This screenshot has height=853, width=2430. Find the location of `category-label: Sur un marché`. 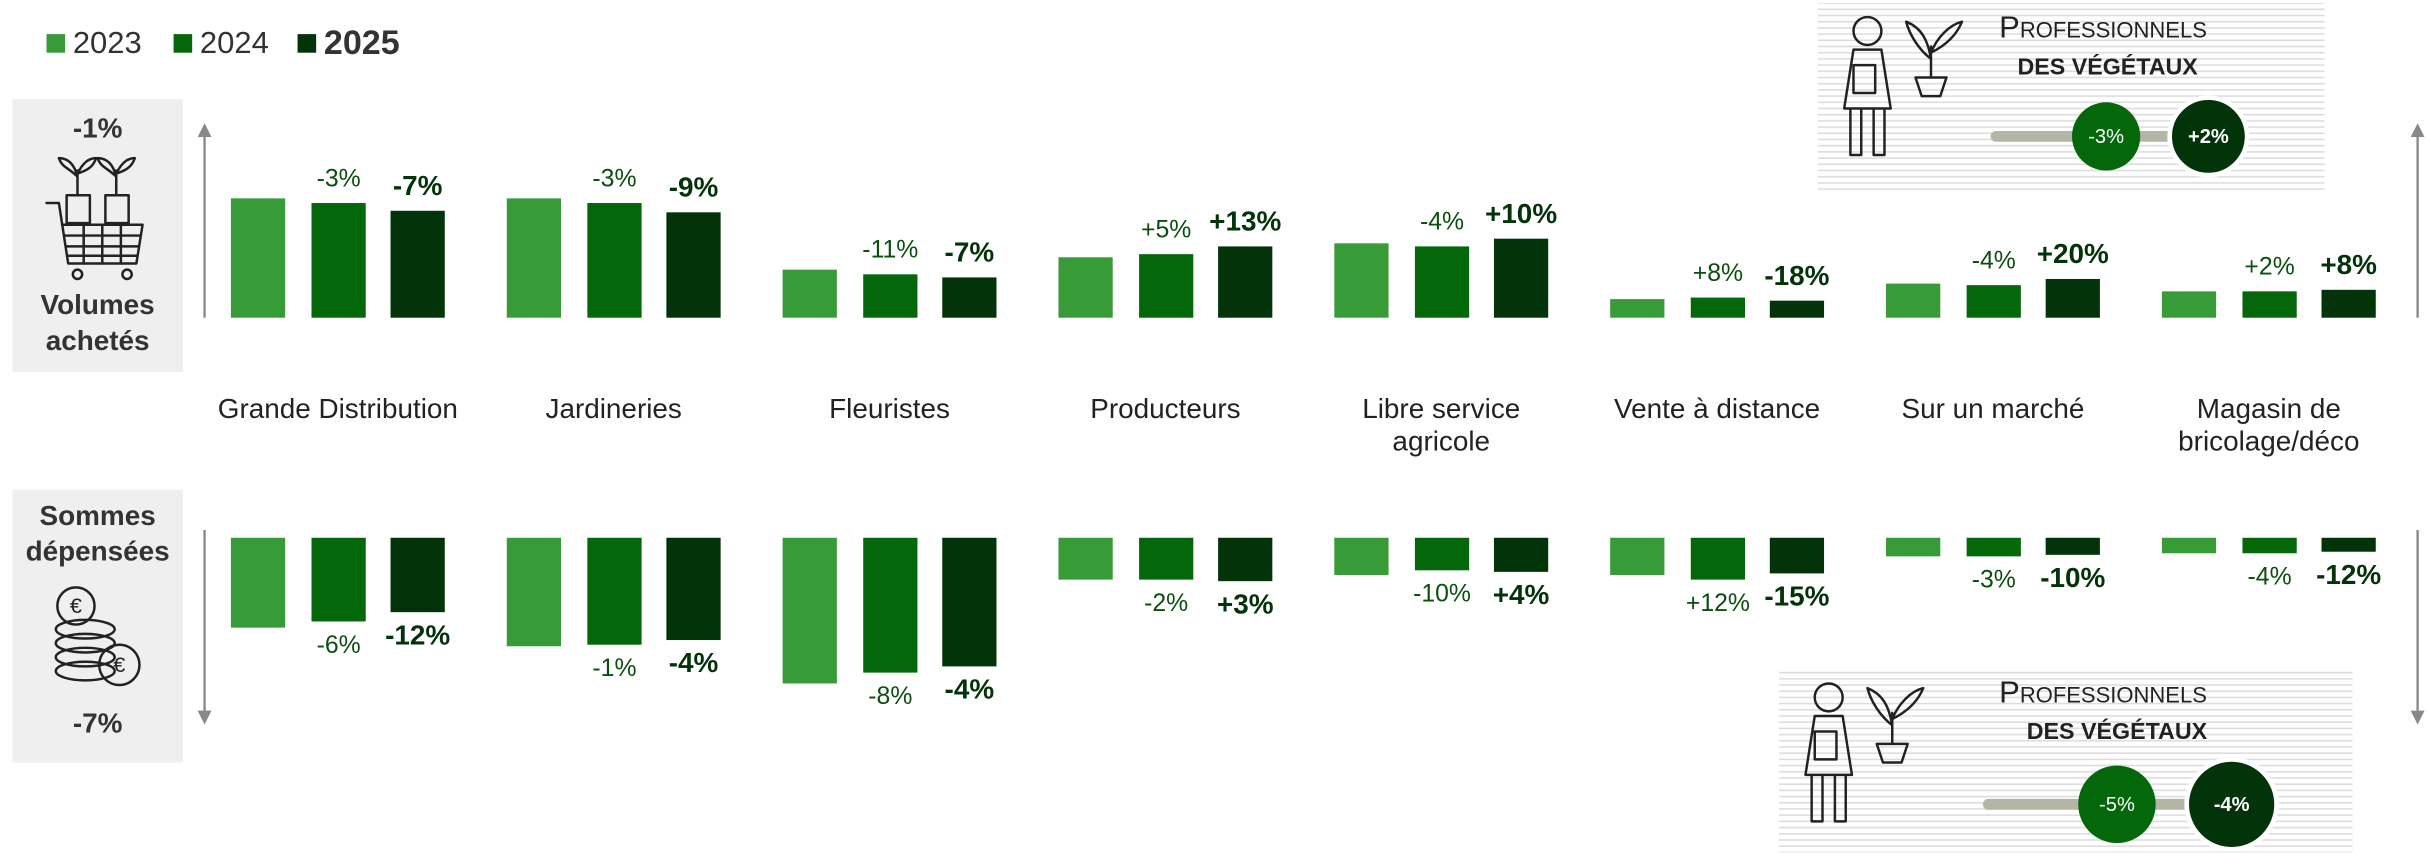

category-label: Sur un marché is located at coordinates (1993, 408).